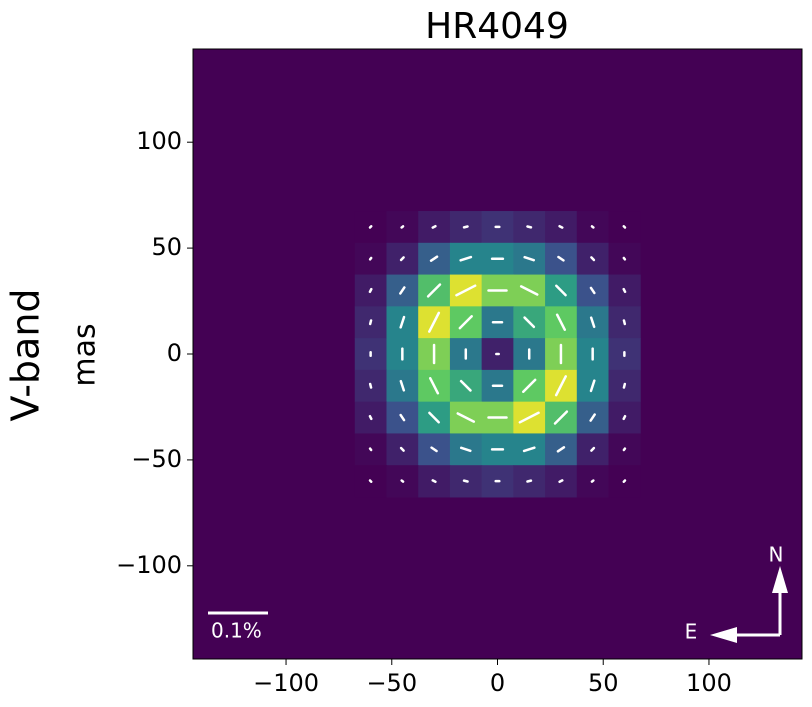  I want to click on x-tick-label: 100, so click(709, 683).